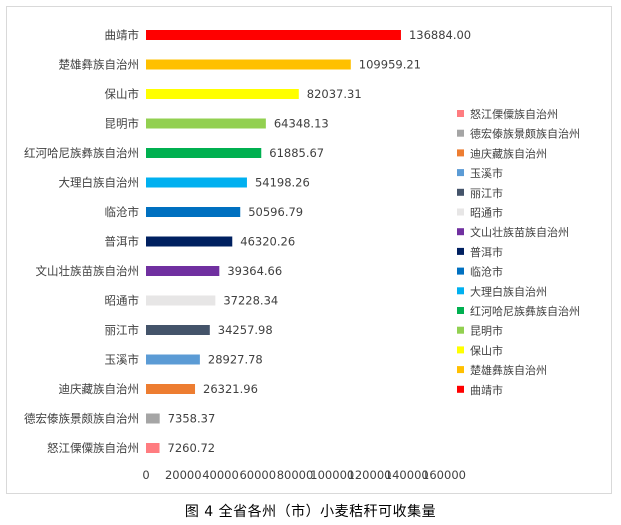 This screenshot has height=525, width=621. What do you see at coordinates (296, 153) in the screenshot?
I see `data-label: 61885.67` at bounding box center [296, 153].